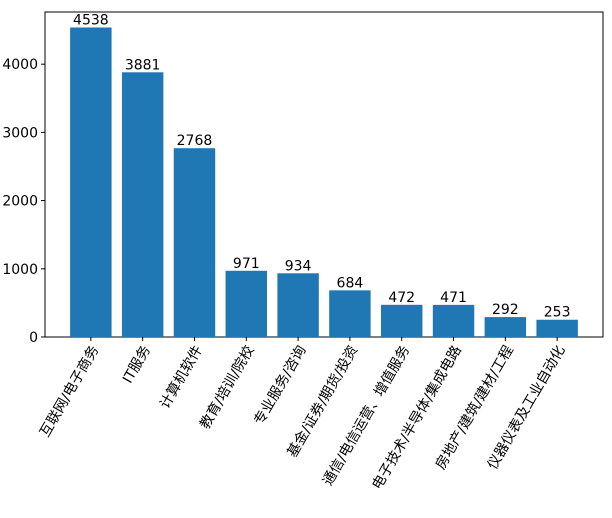 This screenshot has width=612, height=518. What do you see at coordinates (350, 283) in the screenshot?
I see `value-label: 684` at bounding box center [350, 283].